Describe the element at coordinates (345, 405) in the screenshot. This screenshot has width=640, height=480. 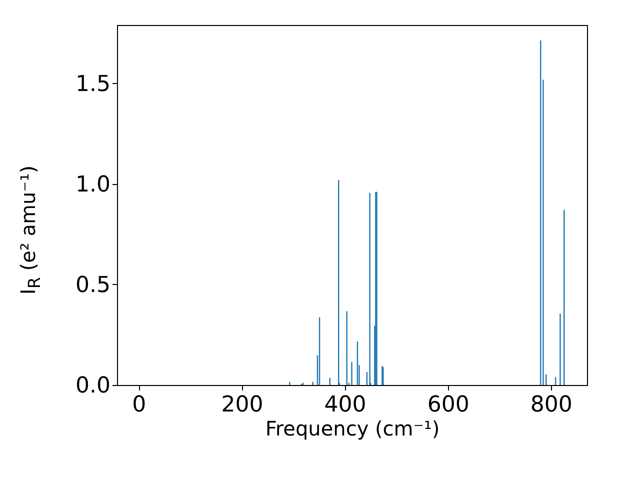
I see `x-tick-label: 400` at that location.